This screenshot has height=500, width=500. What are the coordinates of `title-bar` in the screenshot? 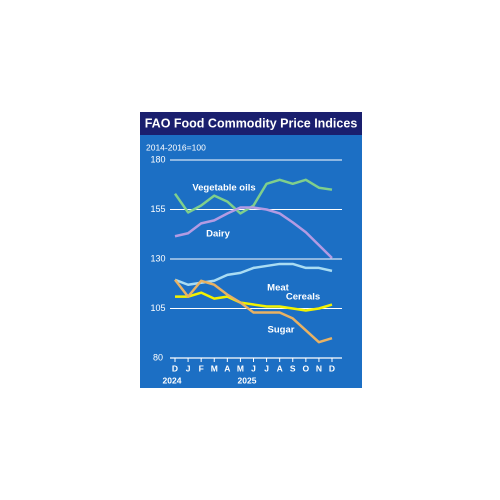 It's located at (251, 123).